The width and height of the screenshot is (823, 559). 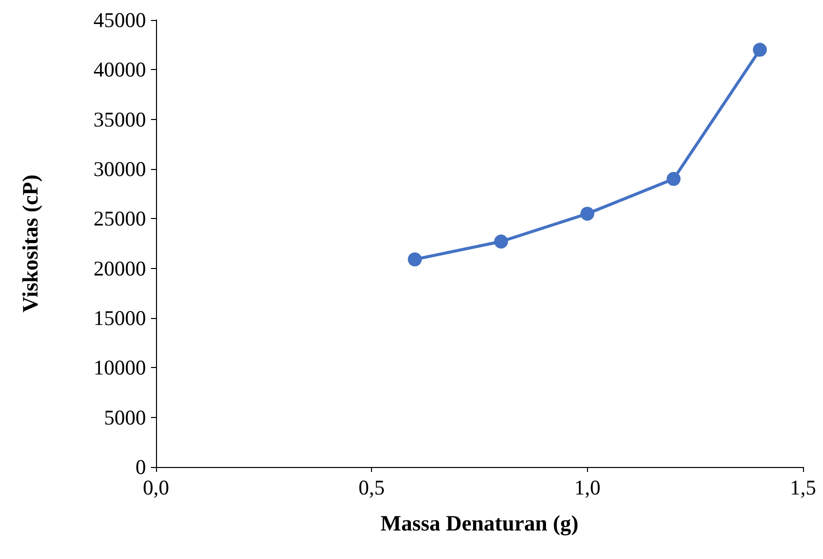 I want to click on y-tick-label: 45000, so click(x=120, y=20).